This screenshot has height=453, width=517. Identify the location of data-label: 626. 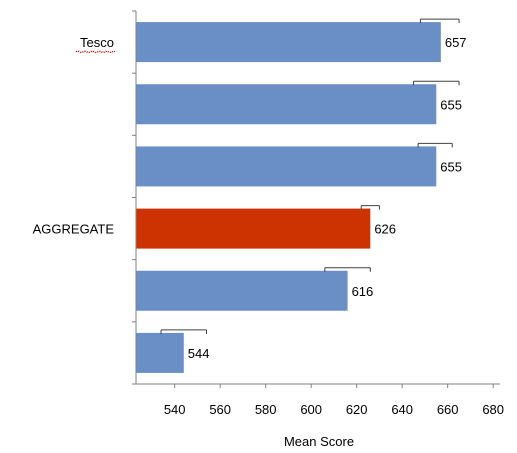
(385, 229).